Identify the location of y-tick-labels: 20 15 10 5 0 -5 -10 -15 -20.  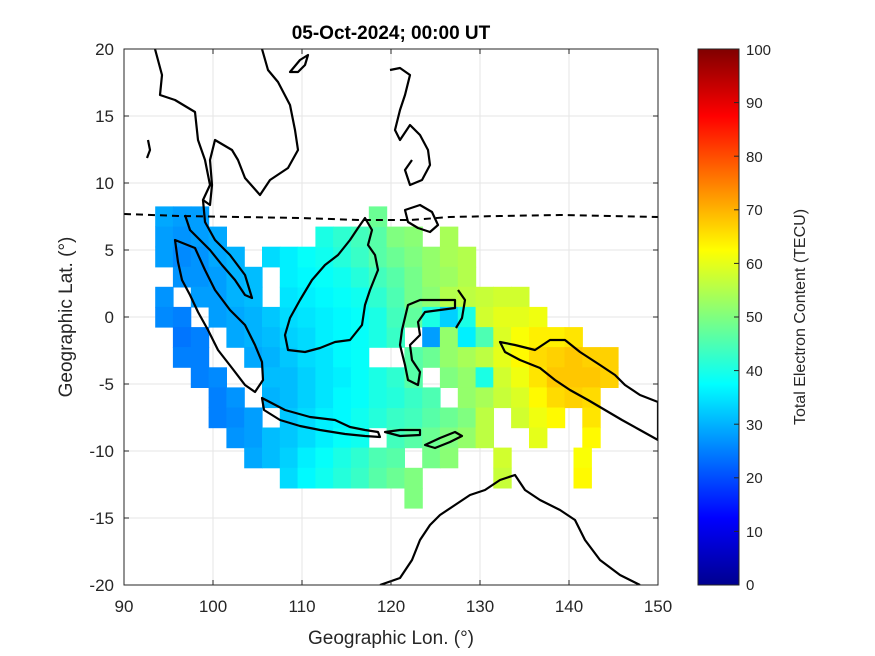
(101, 317).